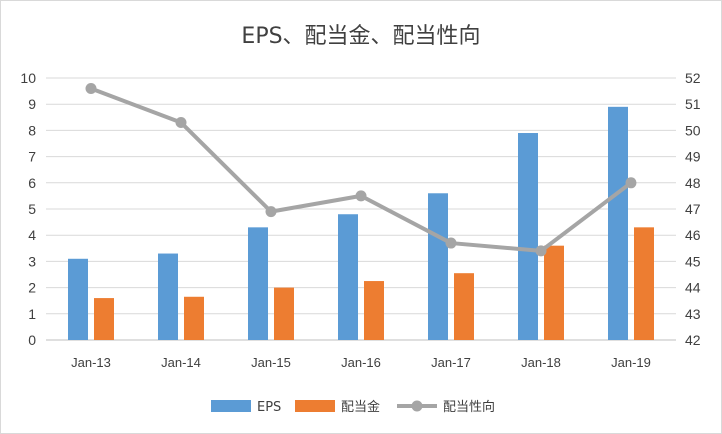 The image size is (722, 434). I want to click on chart-title: EPS、配当金、配当性向, so click(360, 36).